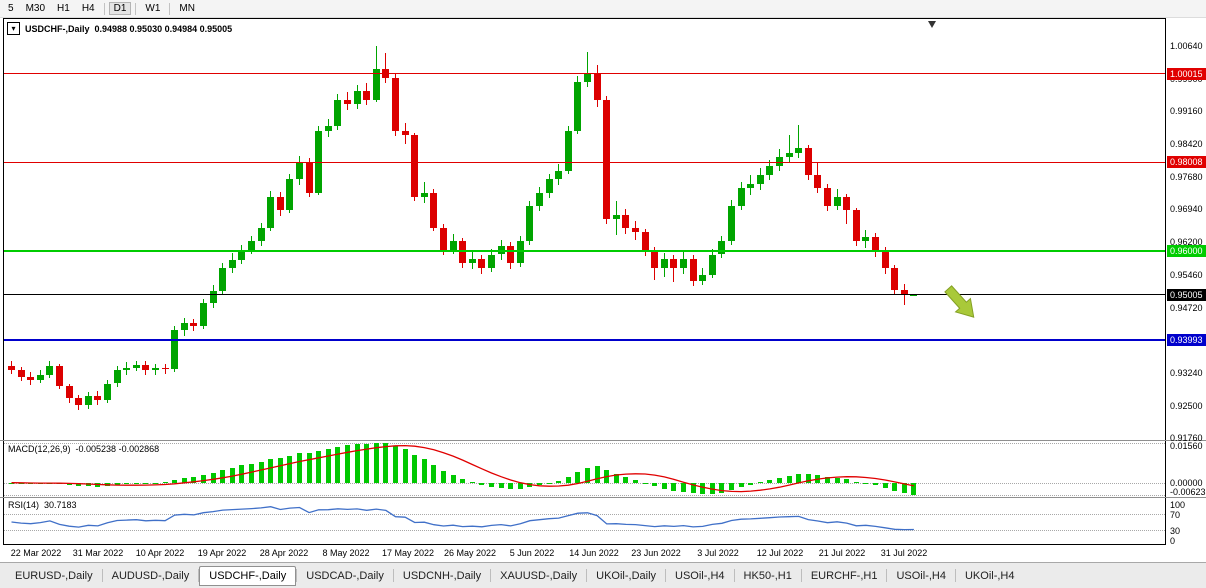  Describe the element at coordinates (63, 8) in the screenshot. I see `period-button-h1: H1` at that location.